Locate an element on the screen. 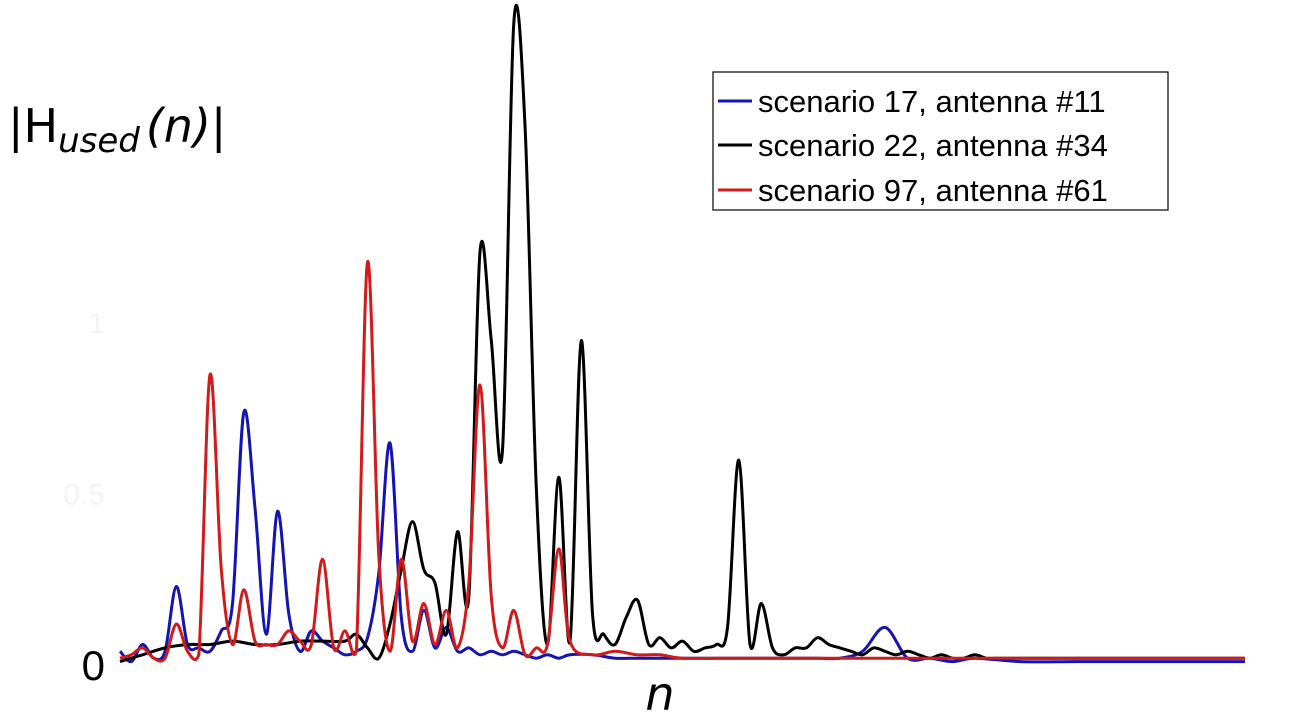 The width and height of the screenshot is (1298, 720). y-axis-label-part-2: used is located at coordinates (99, 141).